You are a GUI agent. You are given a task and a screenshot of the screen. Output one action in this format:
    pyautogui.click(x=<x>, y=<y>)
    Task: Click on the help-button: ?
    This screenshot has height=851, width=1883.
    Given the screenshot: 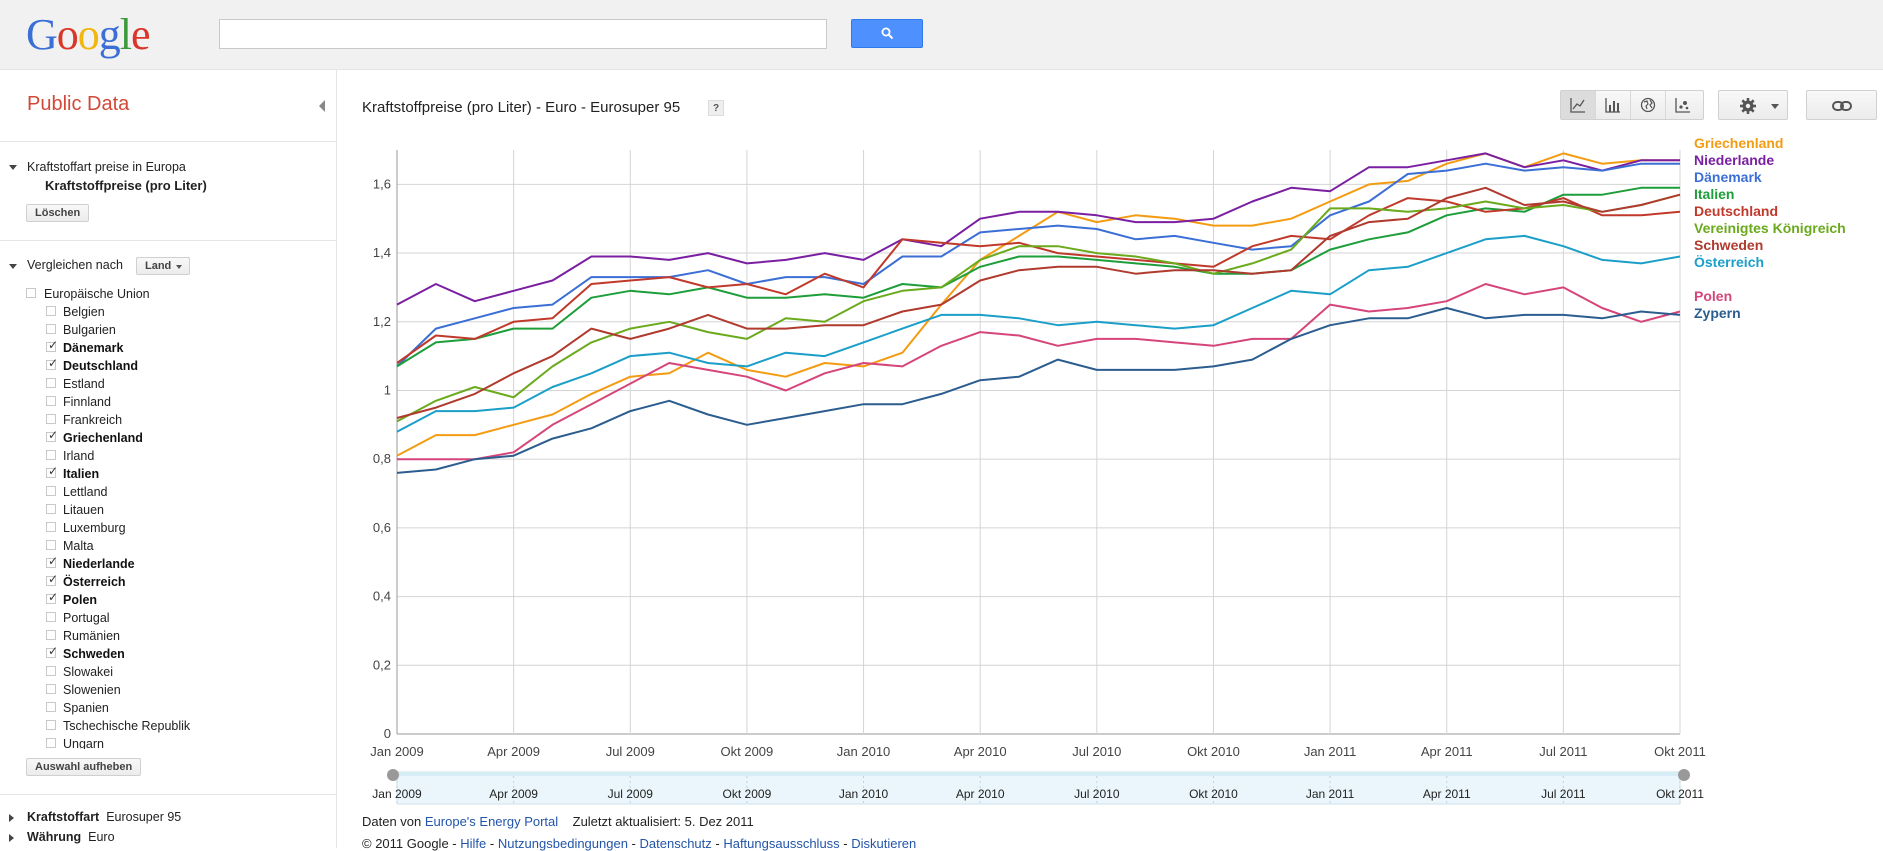 What is the action you would take?
    pyautogui.click(x=716, y=108)
    